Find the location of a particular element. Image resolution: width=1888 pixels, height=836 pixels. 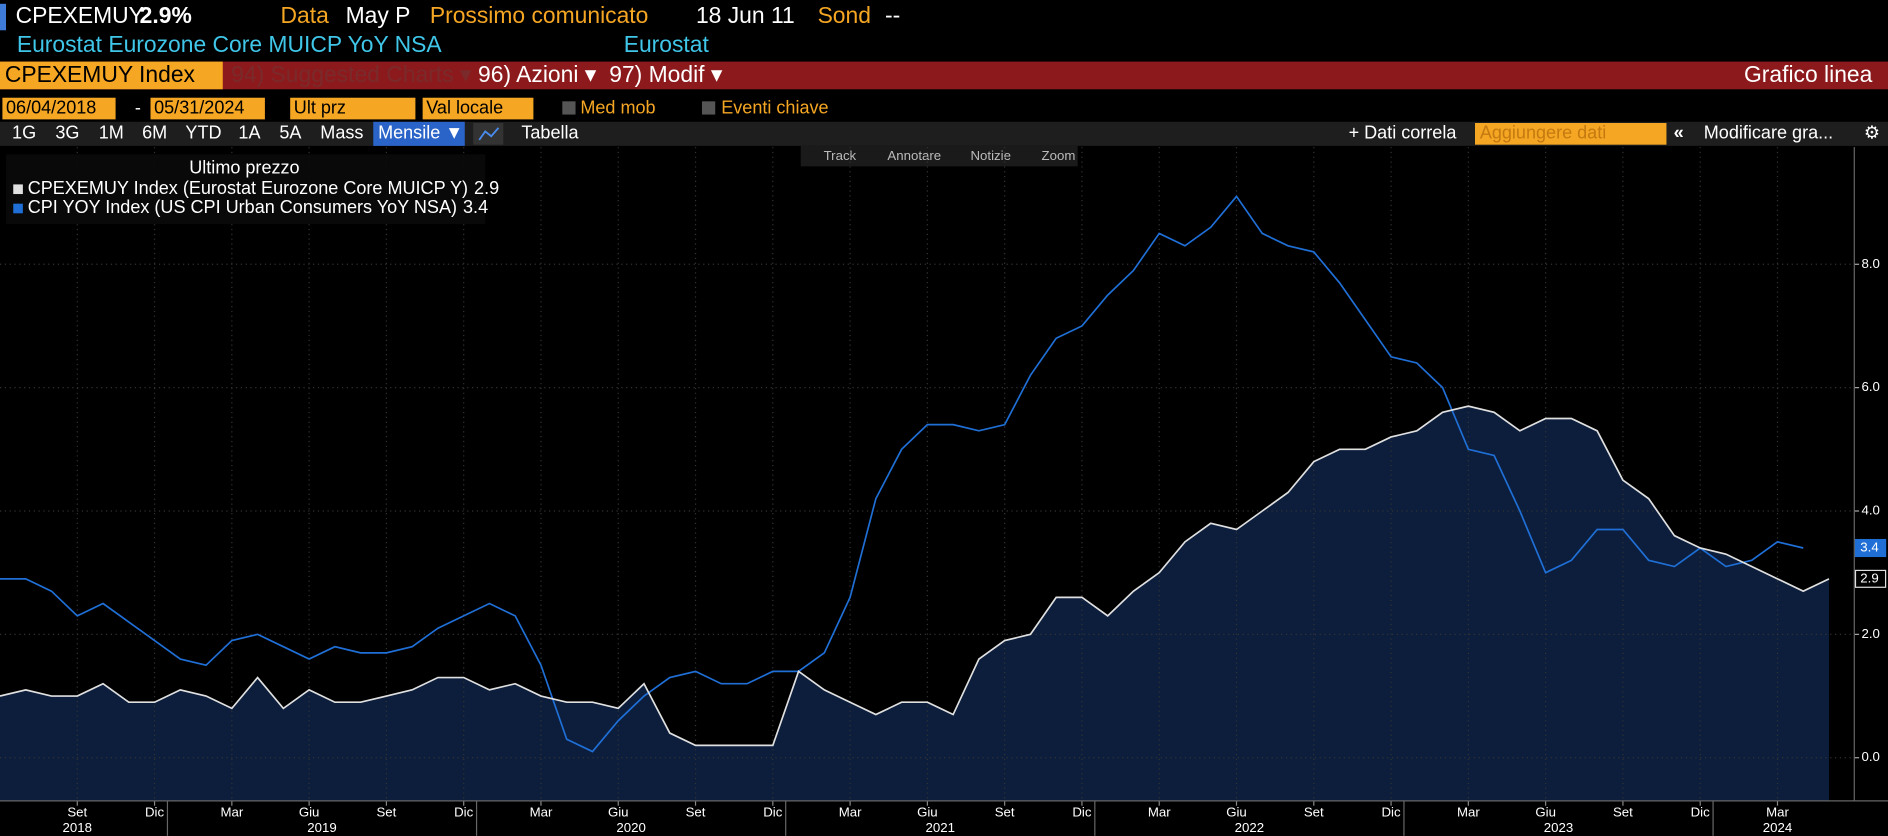

table: Tabella is located at coordinates (550, 133).